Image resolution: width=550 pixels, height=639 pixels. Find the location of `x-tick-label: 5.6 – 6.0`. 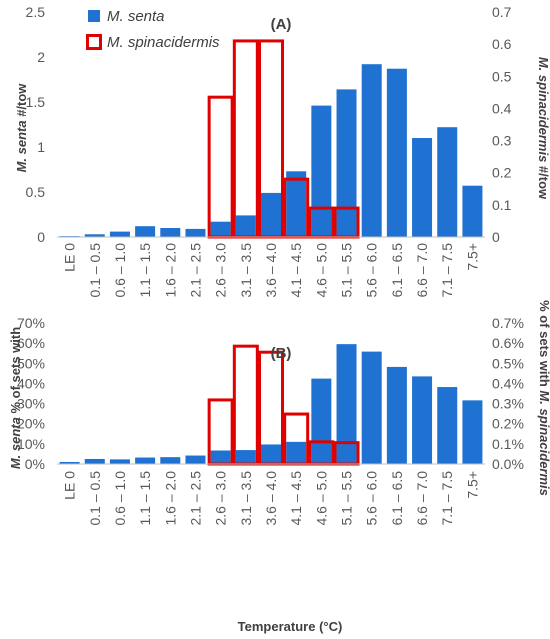

x-tick-label: 5.6 – 6.0 is located at coordinates (372, 498).